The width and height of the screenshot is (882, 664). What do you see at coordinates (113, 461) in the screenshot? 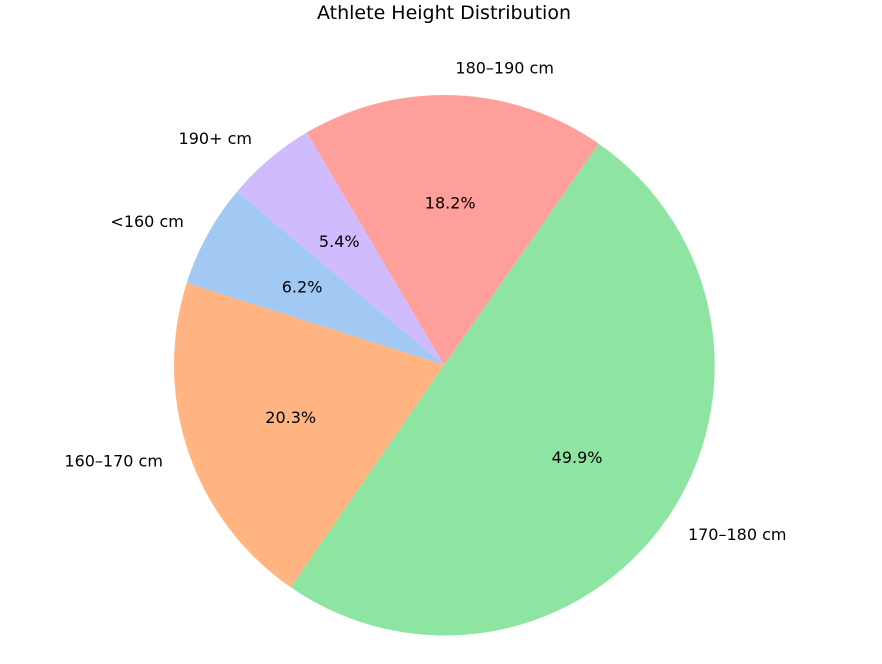
I see `slice-category-label: 160–170 cm` at bounding box center [113, 461].